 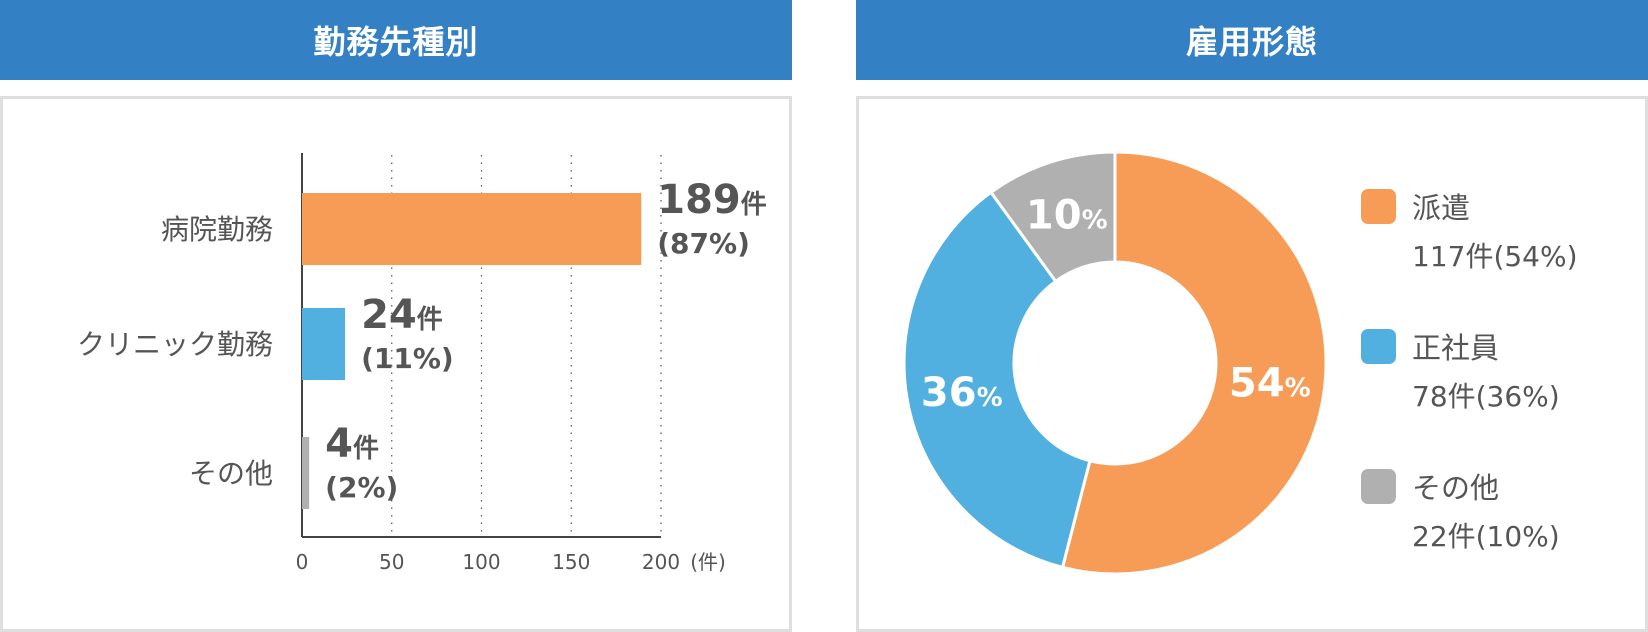 I want to click on category-label: その他, so click(x=231, y=473).